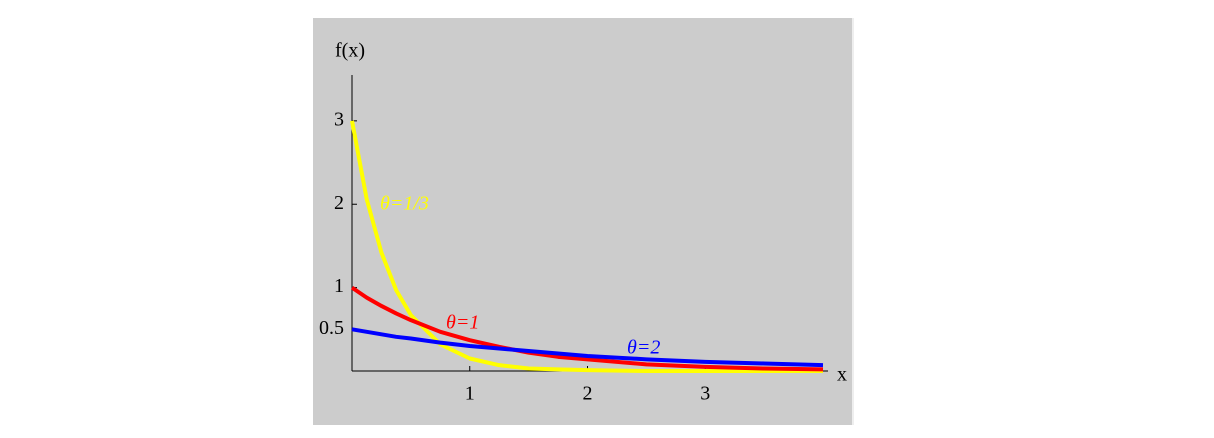  Describe the element at coordinates (842, 375) in the screenshot. I see `x-axis-label: x` at that location.